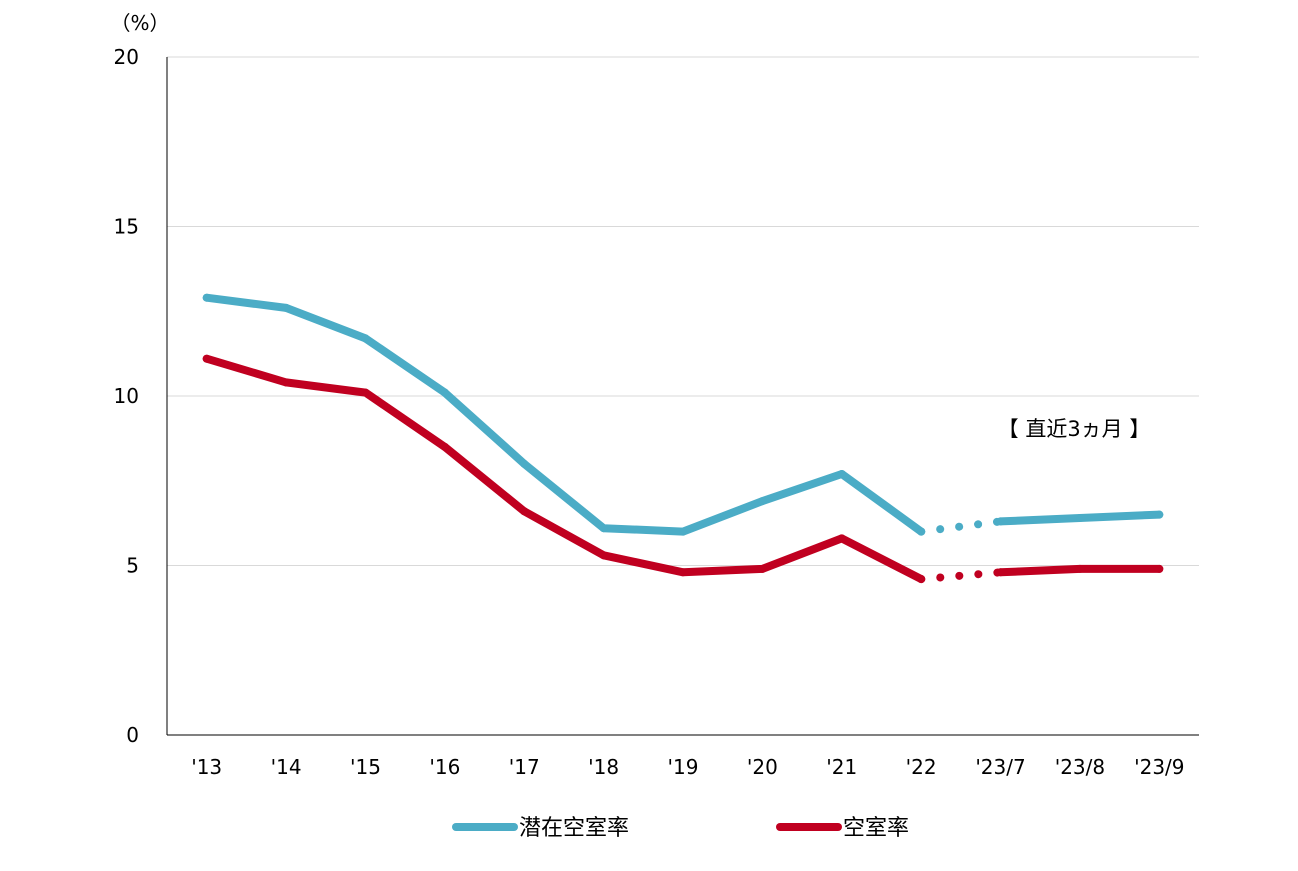 The image size is (1298, 871). What do you see at coordinates (132, 566) in the screenshot?
I see `y-tick-label: 5` at bounding box center [132, 566].